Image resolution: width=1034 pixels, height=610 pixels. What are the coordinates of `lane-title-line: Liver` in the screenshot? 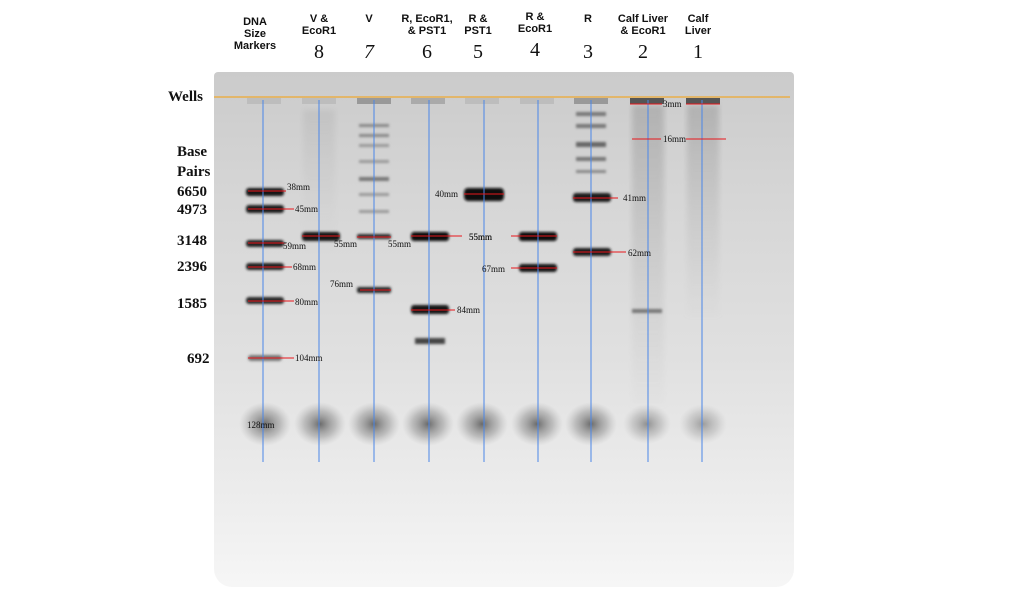 It's located at (698, 31).